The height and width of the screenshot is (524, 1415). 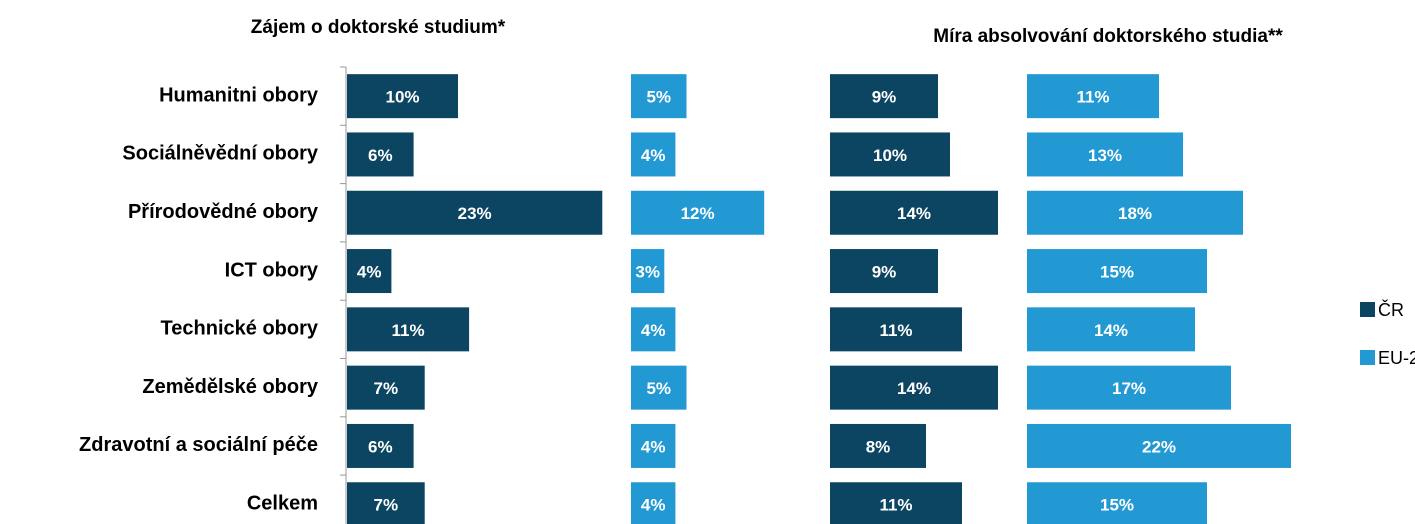 What do you see at coordinates (240, 329) in the screenshot?
I see `category-label: Technické obory` at bounding box center [240, 329].